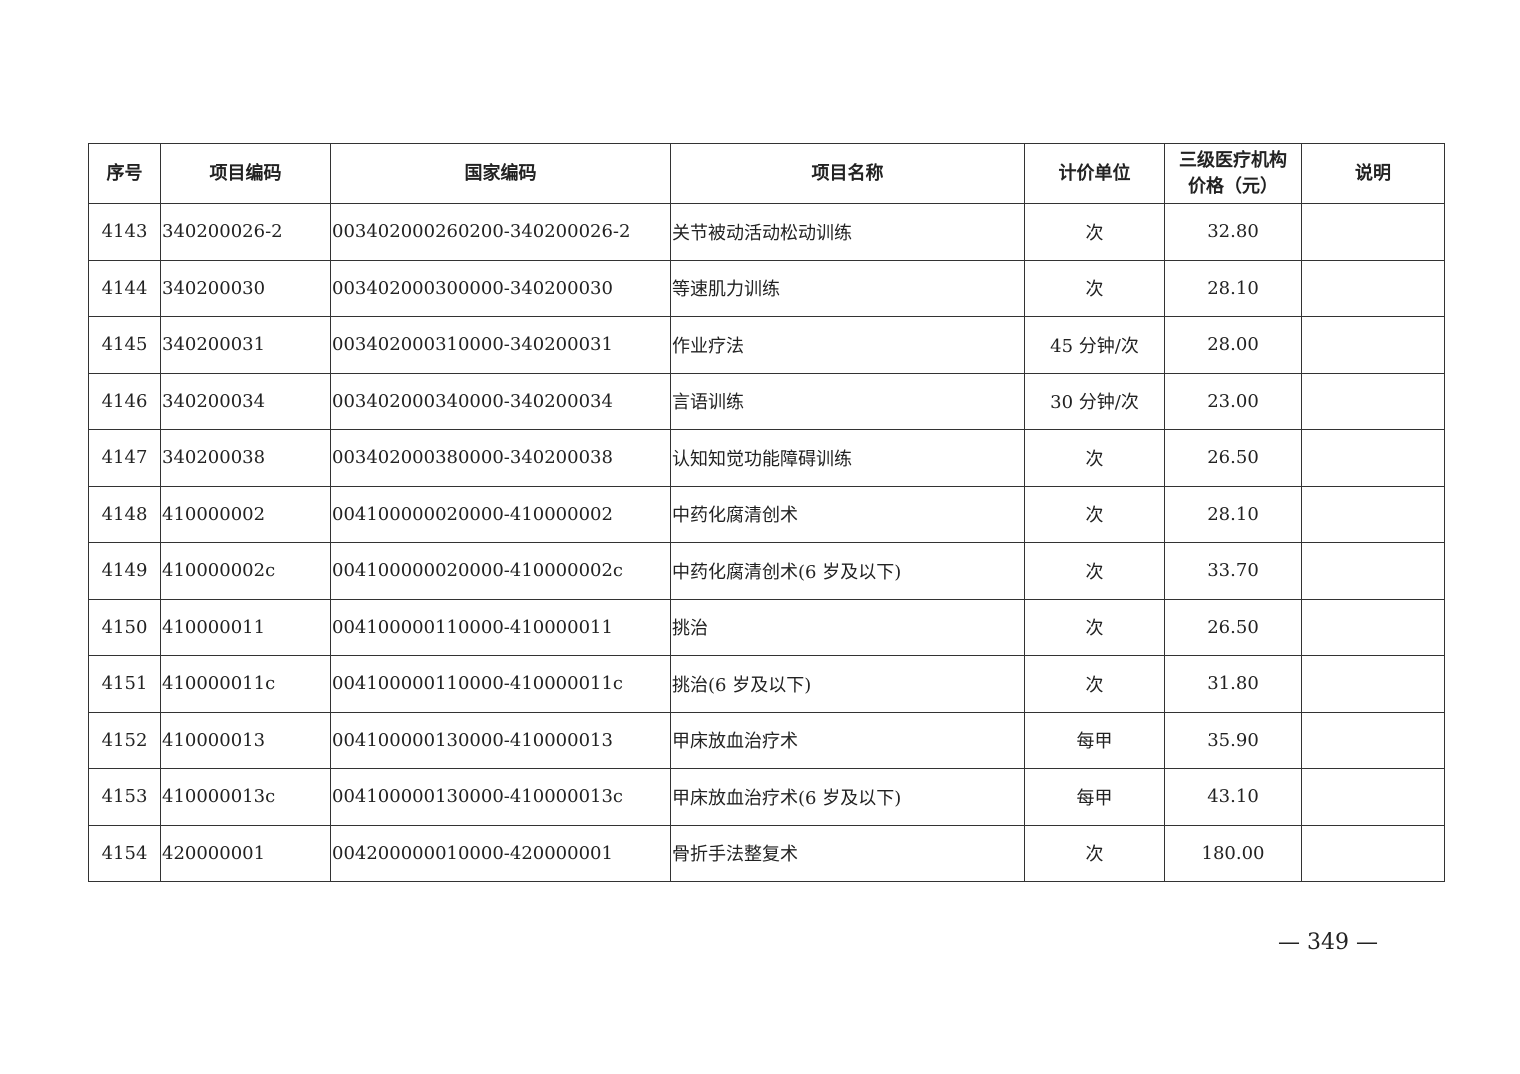 Image resolution: width=1520 pixels, height=1074 pixels. I want to click on cell-code: 340200026-2, so click(245, 232).